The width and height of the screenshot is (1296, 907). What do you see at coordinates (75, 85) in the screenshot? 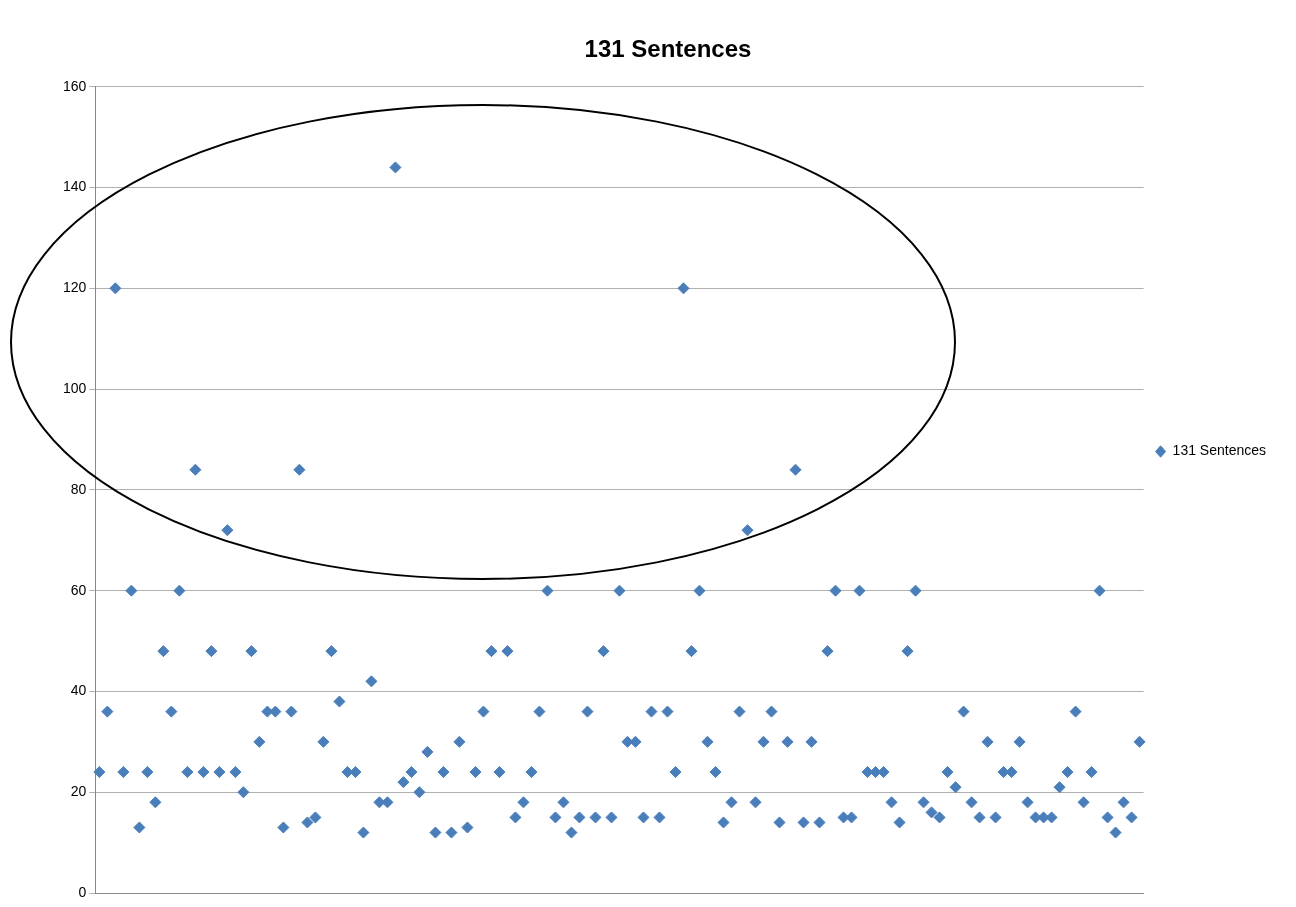
I see `y-tick-label: 160` at bounding box center [75, 85].